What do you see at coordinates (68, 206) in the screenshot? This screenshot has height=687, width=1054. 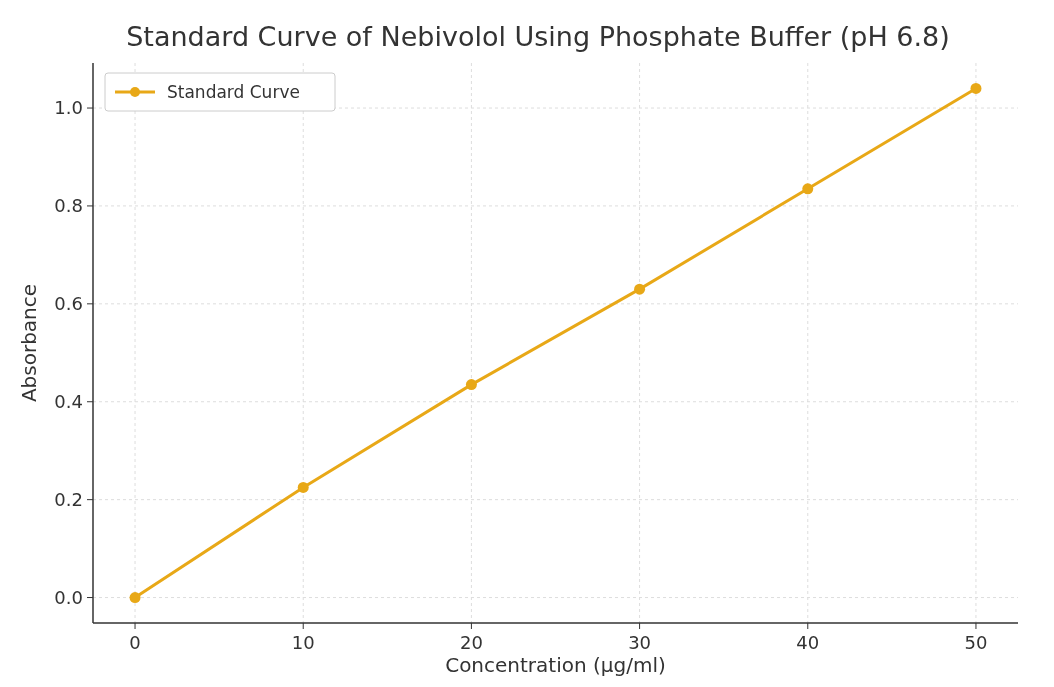 I see `y-tick-label: 0.8` at bounding box center [68, 206].